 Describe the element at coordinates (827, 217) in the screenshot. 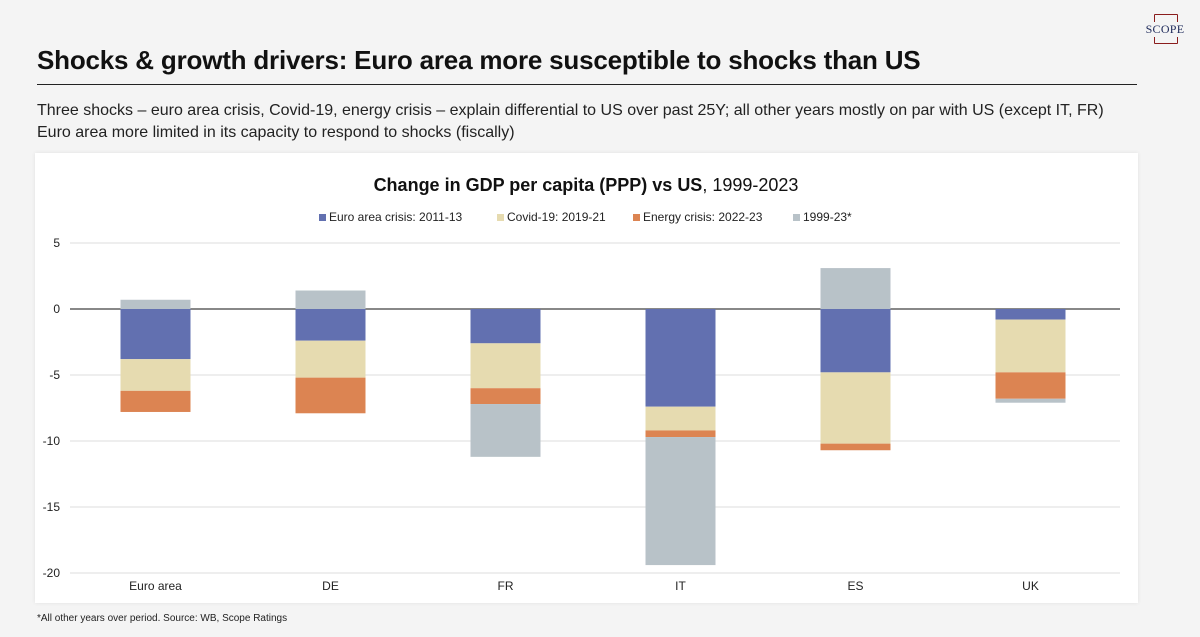

I see `legend-label: 1999-23*` at that location.